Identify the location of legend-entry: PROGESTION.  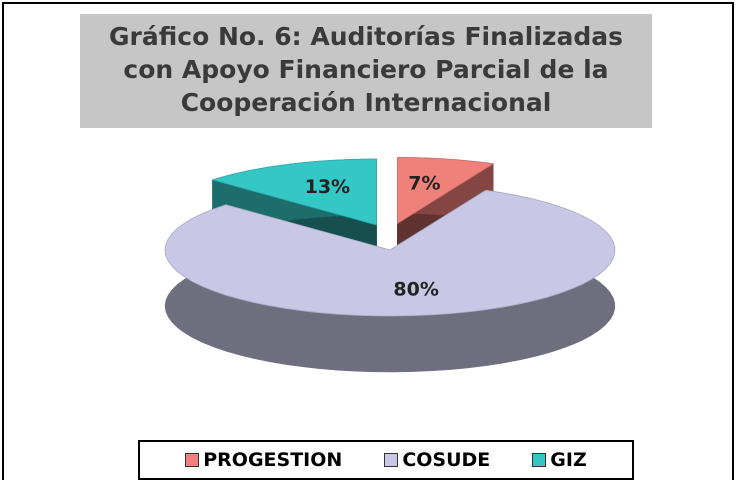
(263, 460).